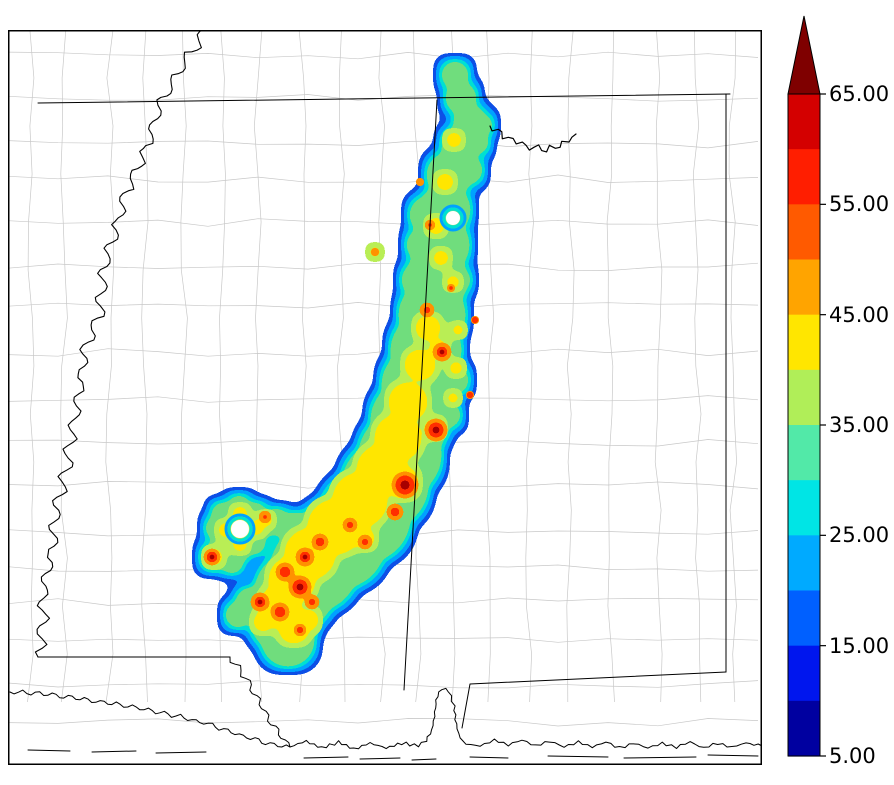  Describe the element at coordinates (823, 425) in the screenshot. I see `colorbar-tick-marks` at that location.